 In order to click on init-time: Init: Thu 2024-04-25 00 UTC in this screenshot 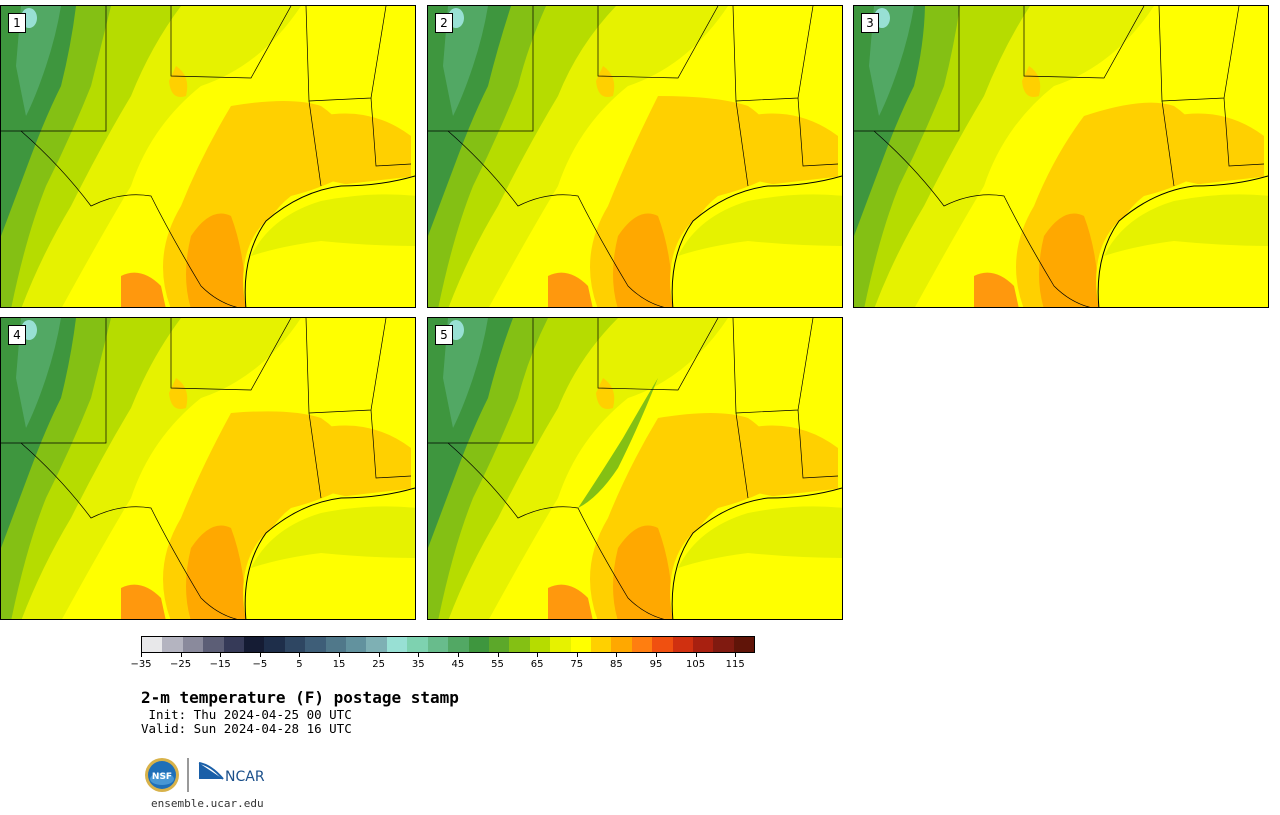, I will do `click(246, 714)`.